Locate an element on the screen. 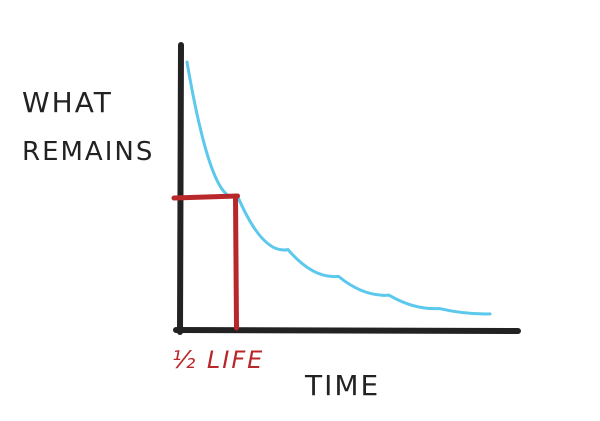 This screenshot has height=421, width=600. y-axis-label-line2: REMAINS is located at coordinates (88, 152).